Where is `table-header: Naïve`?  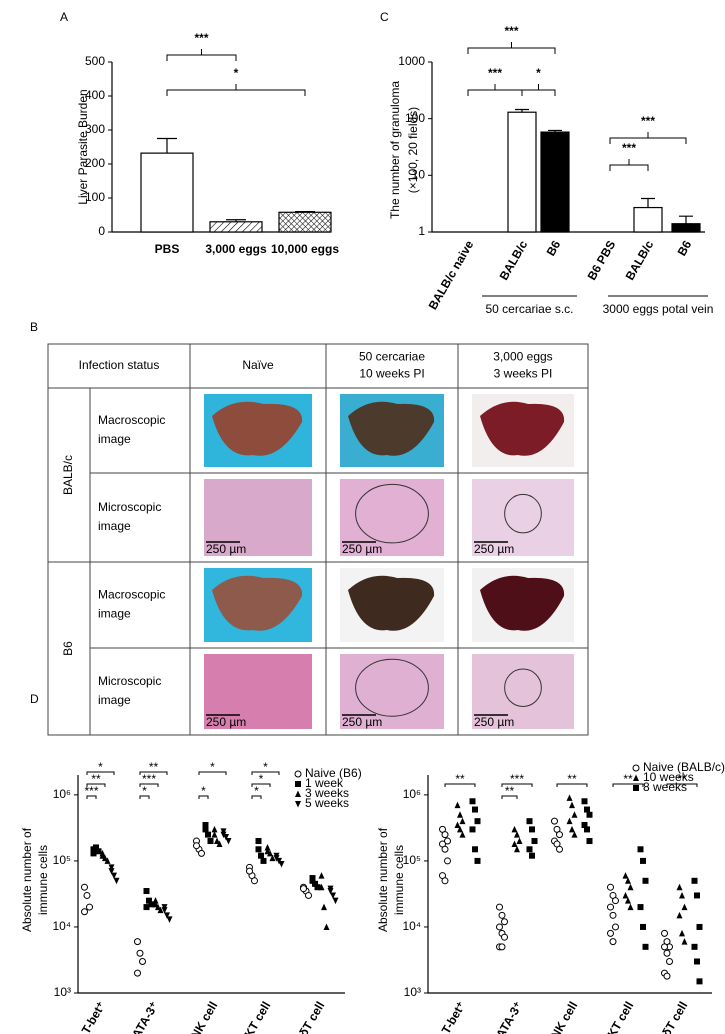
table-header: Naïve is located at coordinates (258, 365).